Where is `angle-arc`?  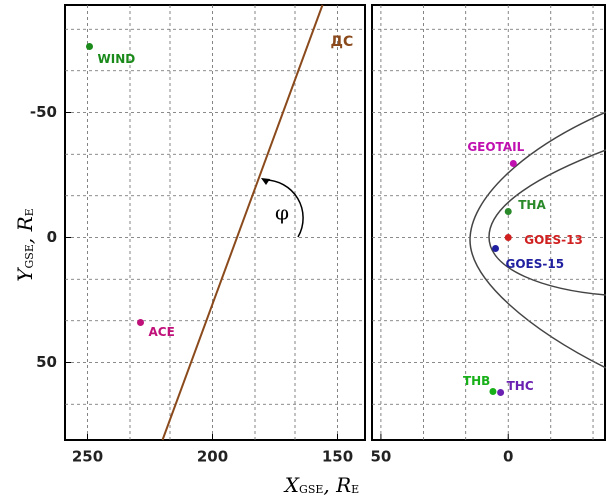
angle-arc is located at coordinates (283, 208).